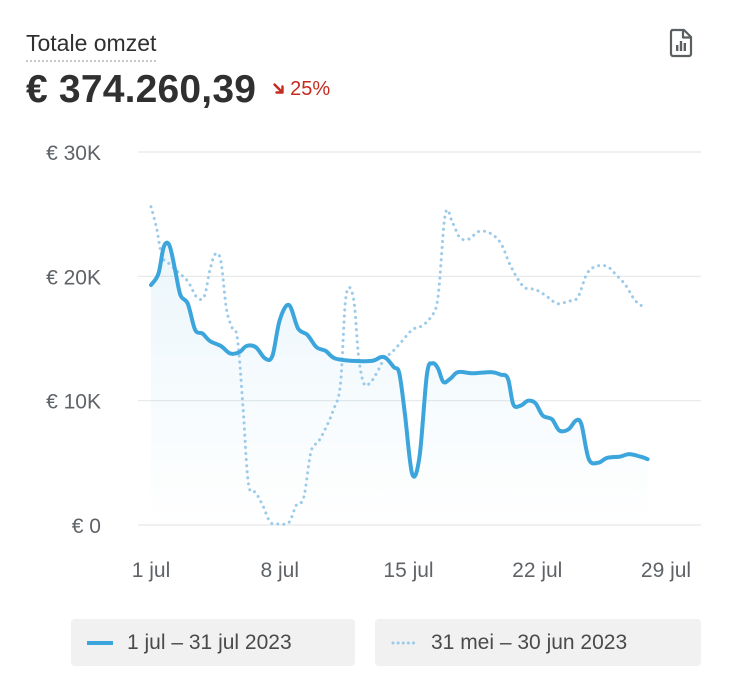 This screenshot has height=686, width=730. What do you see at coordinates (310, 88) in the screenshot?
I see `change-percent: 25%` at bounding box center [310, 88].